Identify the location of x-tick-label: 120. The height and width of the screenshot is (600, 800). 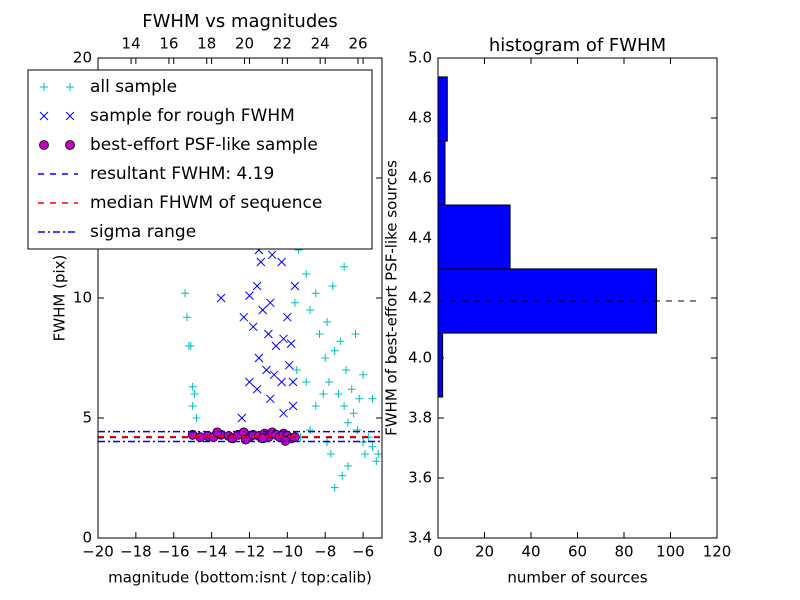
(717, 552).